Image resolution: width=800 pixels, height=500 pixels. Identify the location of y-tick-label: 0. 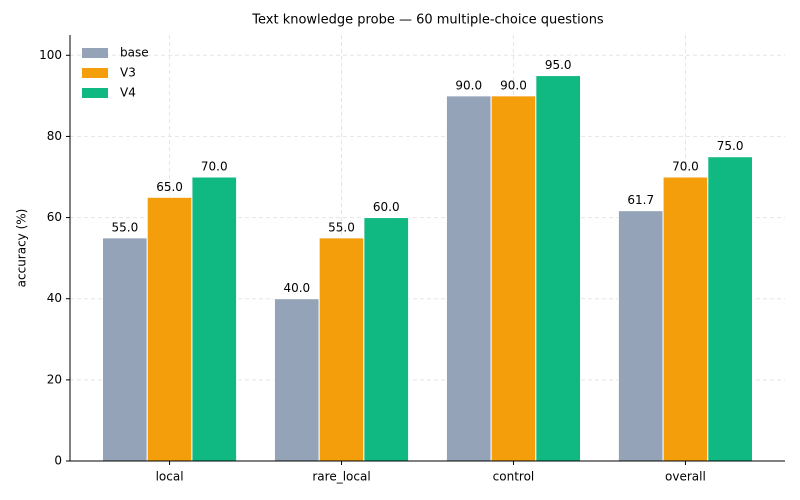
(58, 461).